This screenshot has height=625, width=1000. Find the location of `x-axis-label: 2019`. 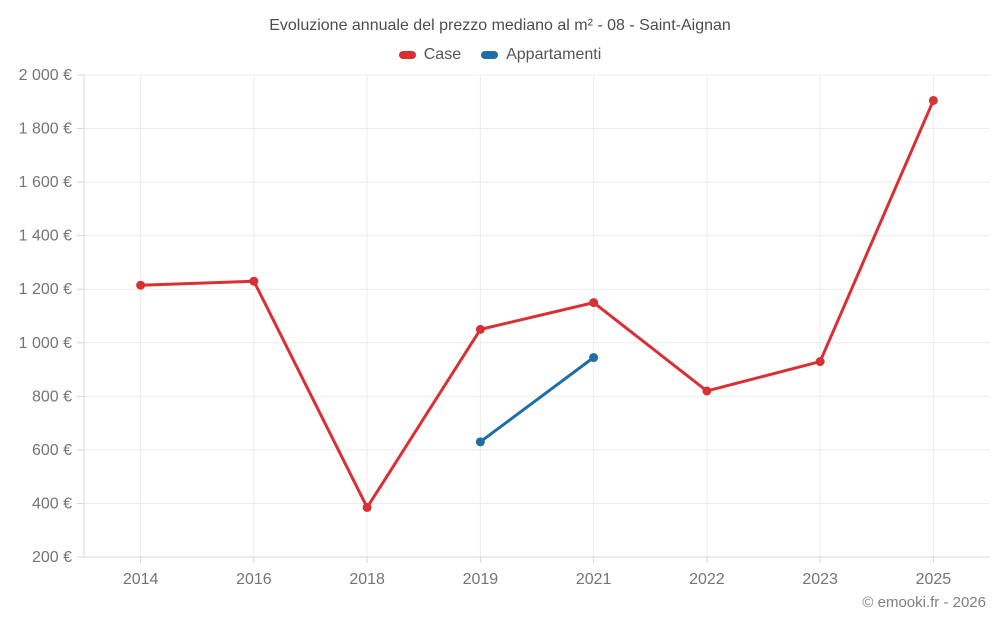

x-axis-label: 2019 is located at coordinates (481, 579).